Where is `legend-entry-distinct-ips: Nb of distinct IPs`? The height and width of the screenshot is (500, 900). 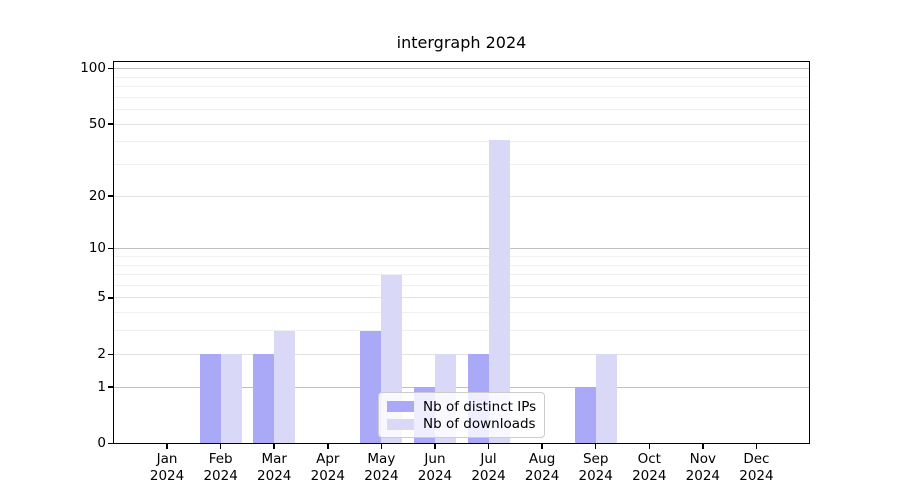
legend-entry-distinct-ips: Nb of distinct IPs is located at coordinates (461, 407).